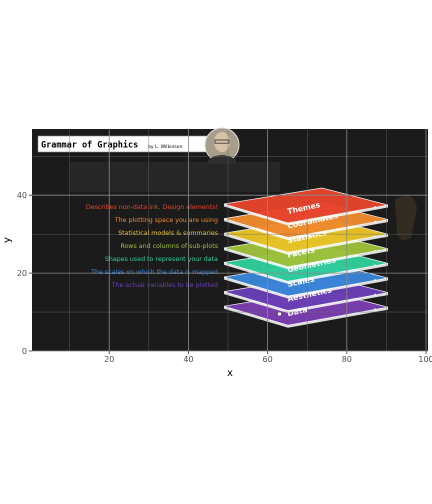  Describe the element at coordinates (7, 240) in the screenshot. I see `y-axis-title: y` at that location.